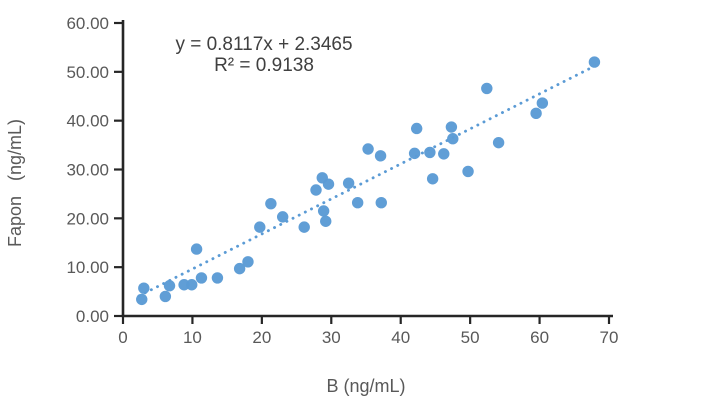 This screenshot has height=419, width=705. I want to click on x-tick-label: 30, so click(331, 337).